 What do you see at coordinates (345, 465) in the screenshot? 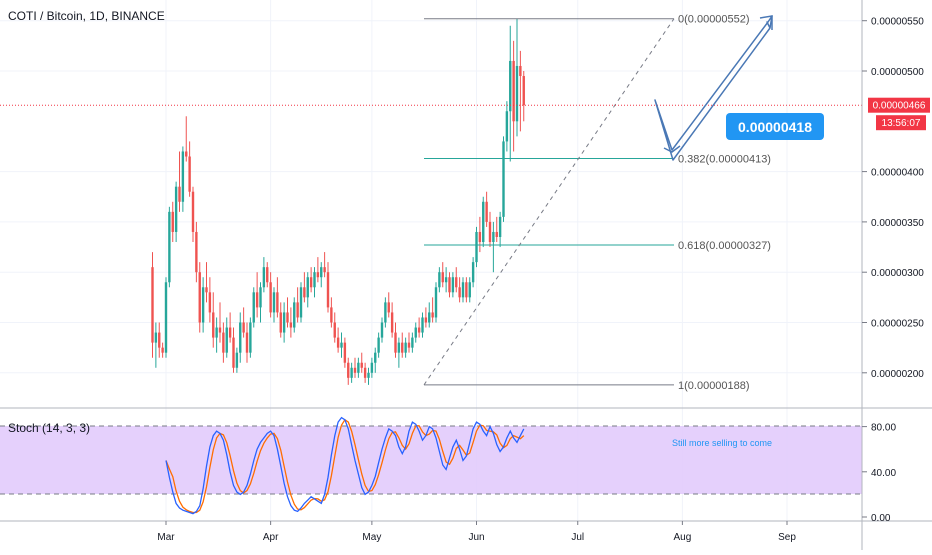
I see `stoch-k-line` at bounding box center [345, 465].